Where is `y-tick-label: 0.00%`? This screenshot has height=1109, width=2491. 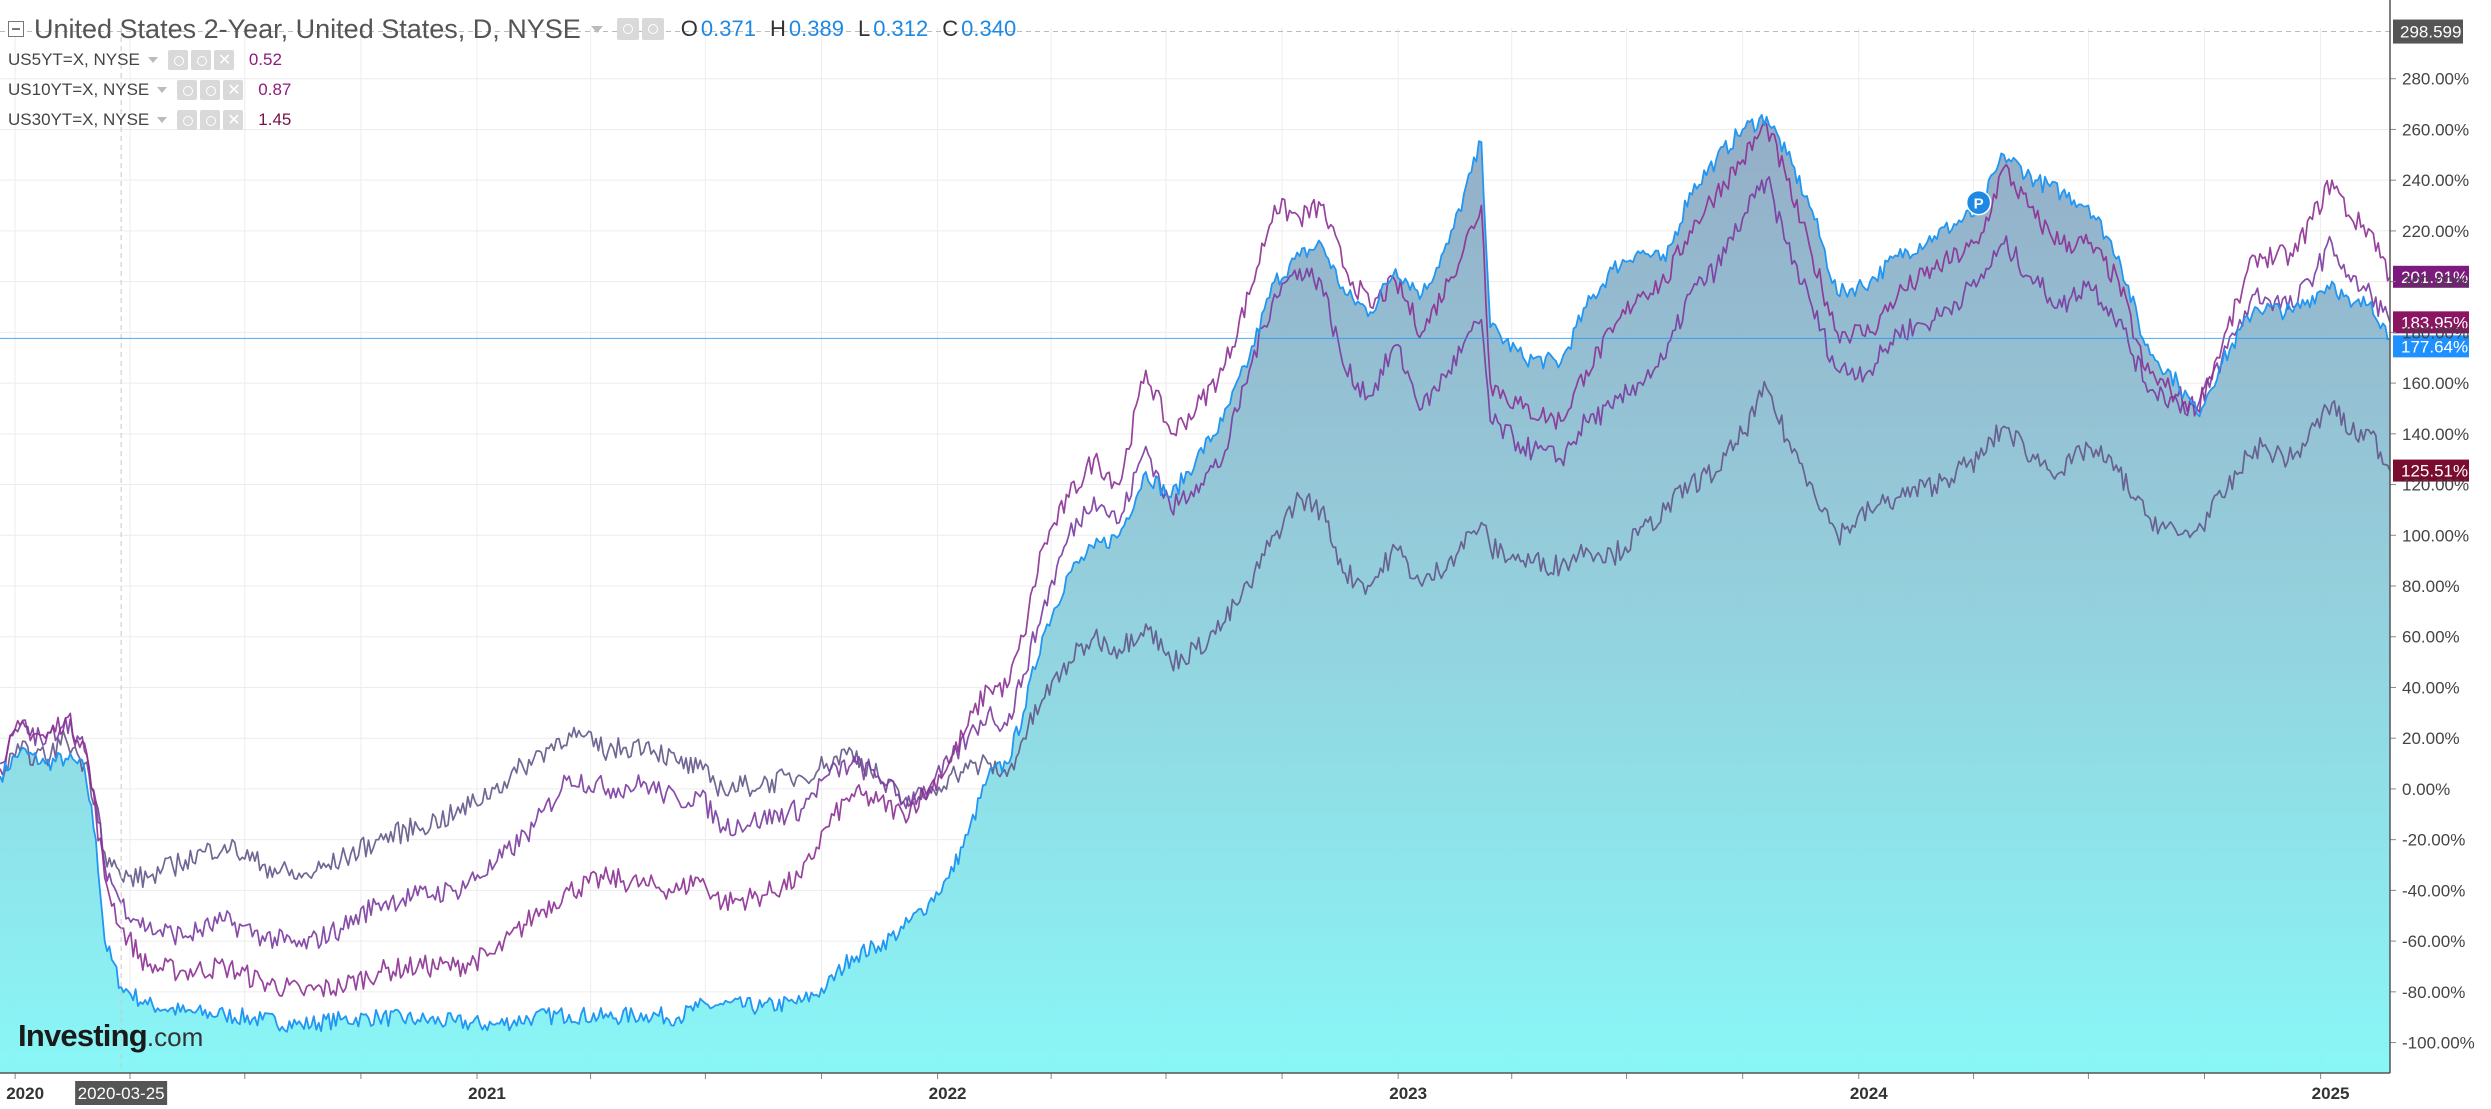
y-tick-label: 0.00% is located at coordinates (2426, 789).